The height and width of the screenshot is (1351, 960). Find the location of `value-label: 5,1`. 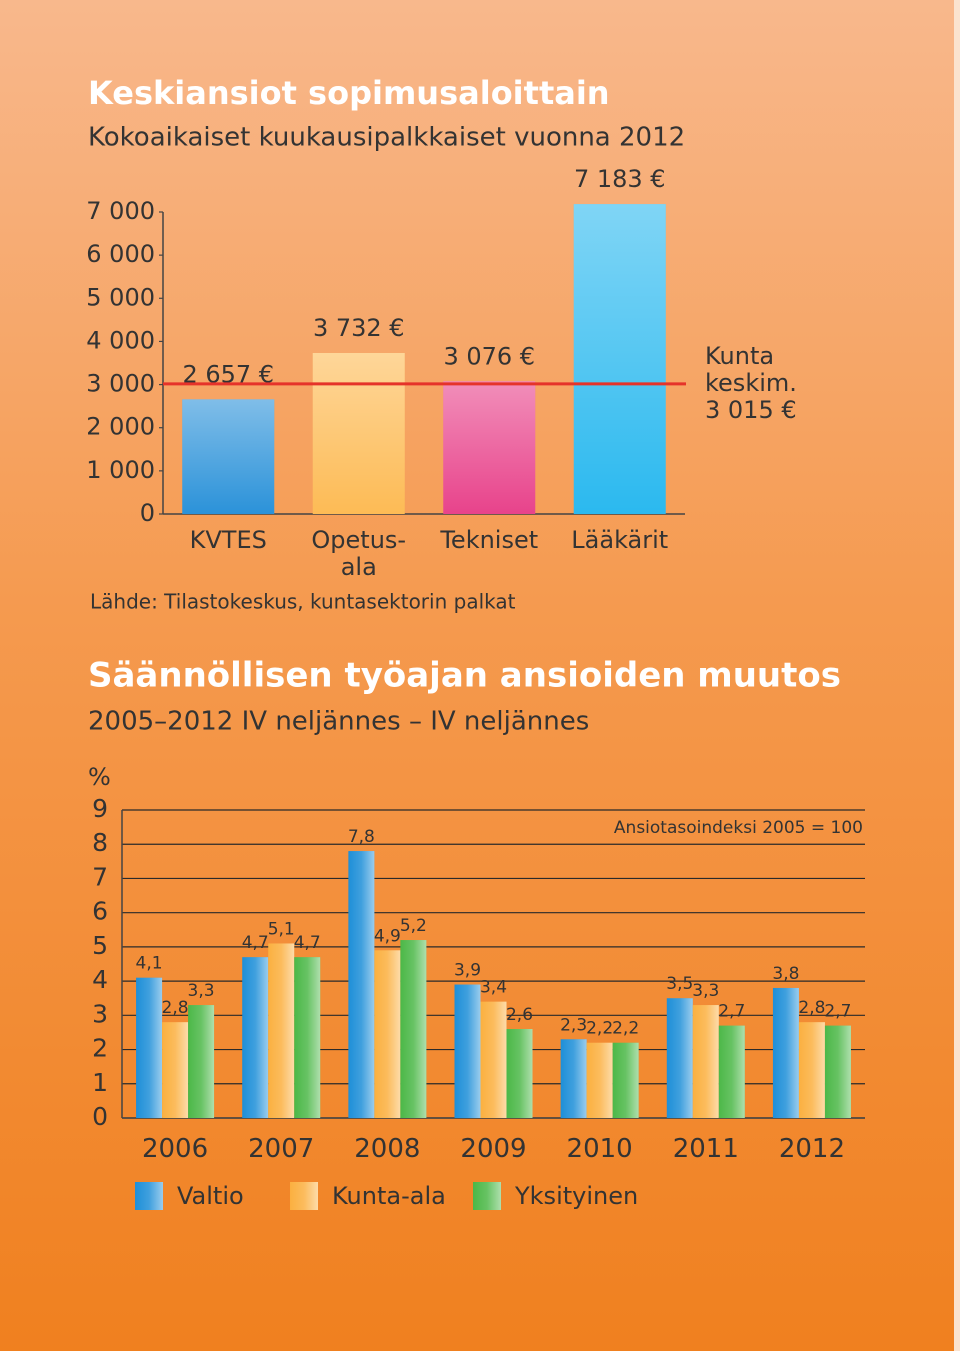

value-label: 5,1 is located at coordinates (281, 929).